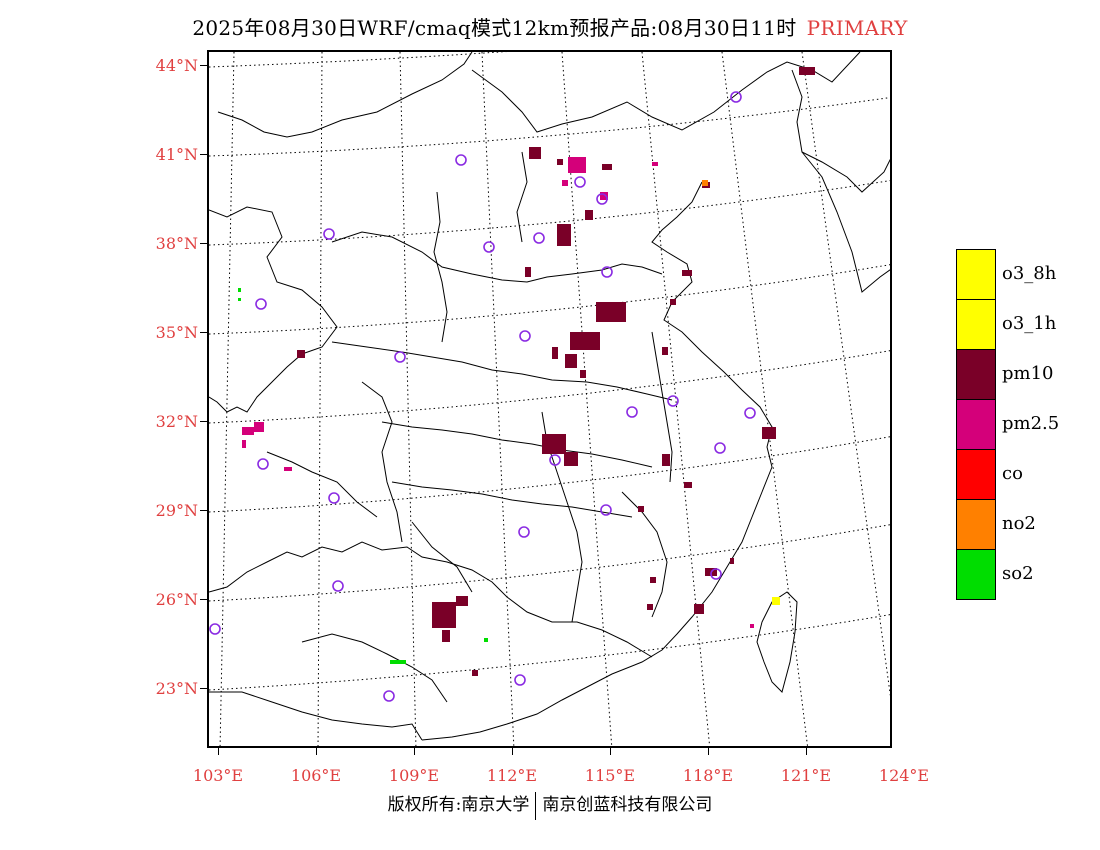  I want to click on lon-label-103: 103°E, so click(218, 775).